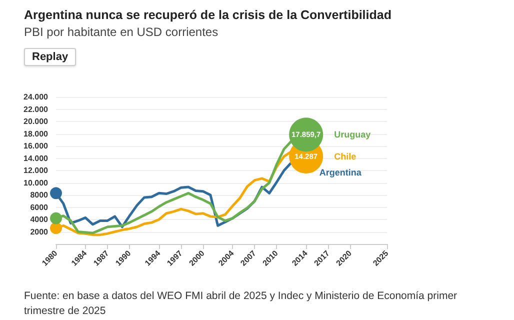 The width and height of the screenshot is (514, 320). Describe the element at coordinates (36, 133) in the screenshot. I see `y-tick-label: 18.000` at that location.